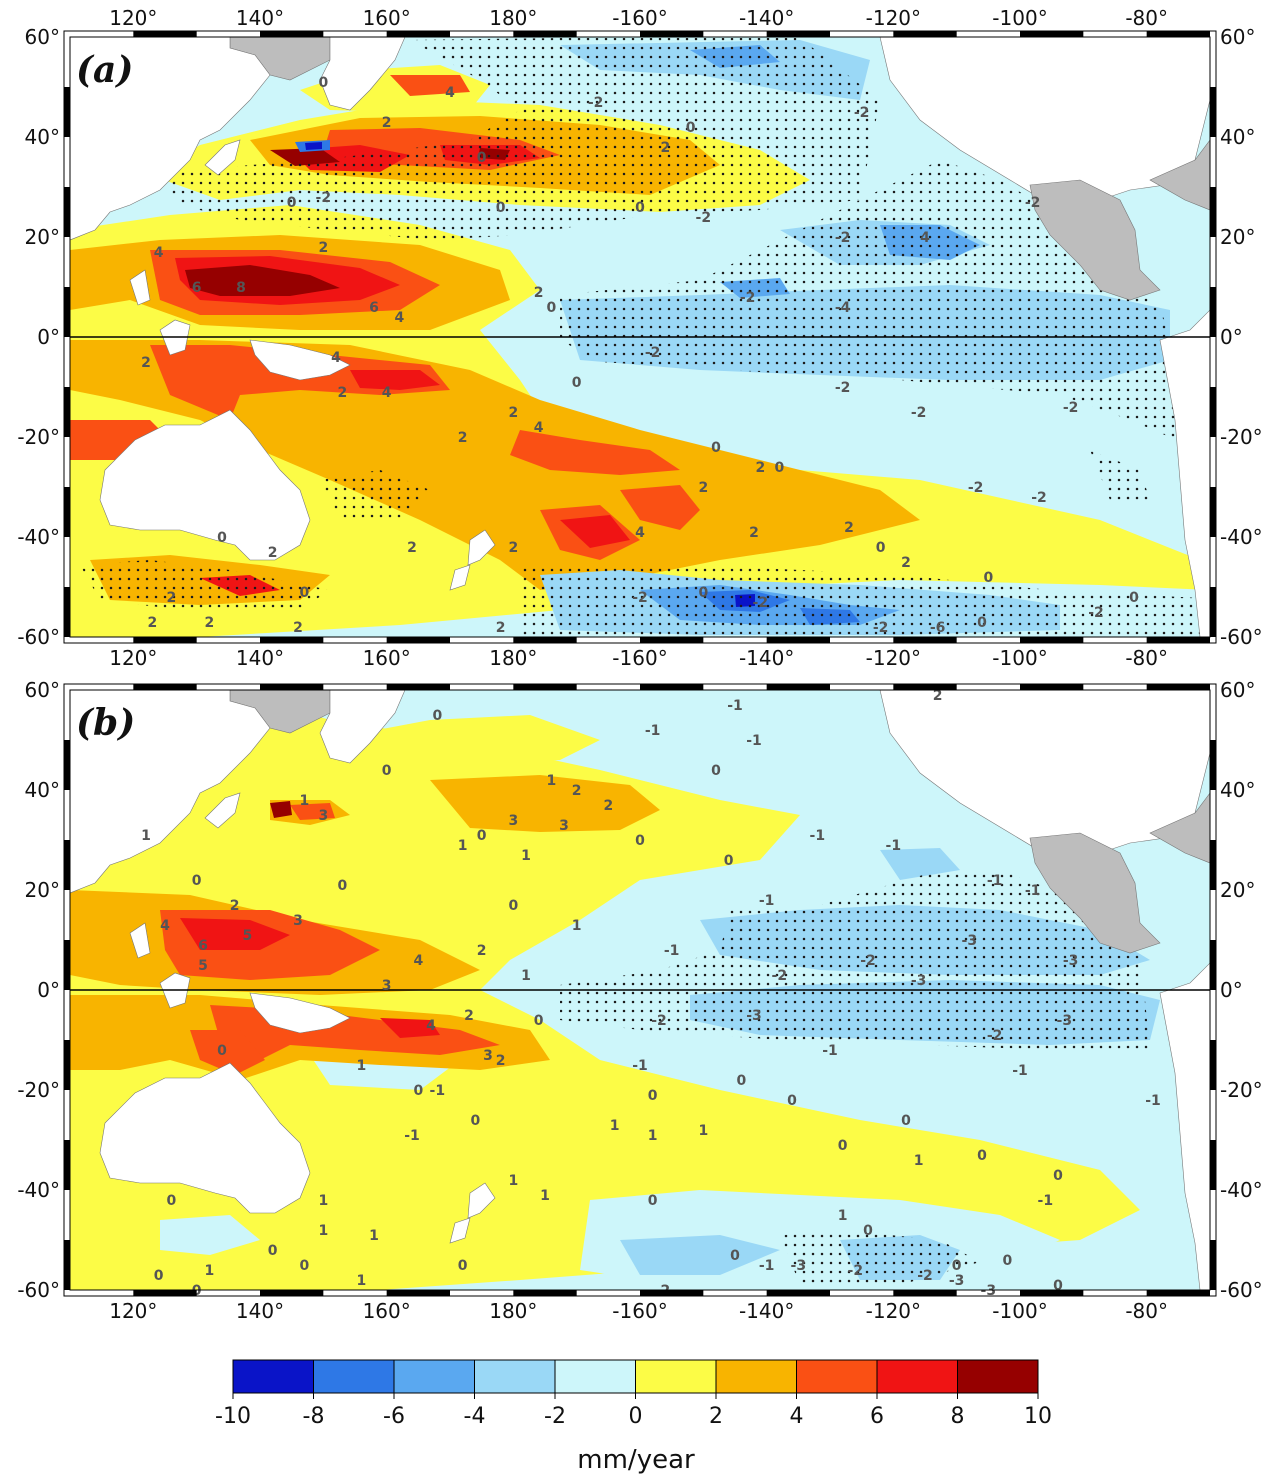 This screenshot has height=1480, width=1270. I want to click on contour-label: 5, so click(247, 936).